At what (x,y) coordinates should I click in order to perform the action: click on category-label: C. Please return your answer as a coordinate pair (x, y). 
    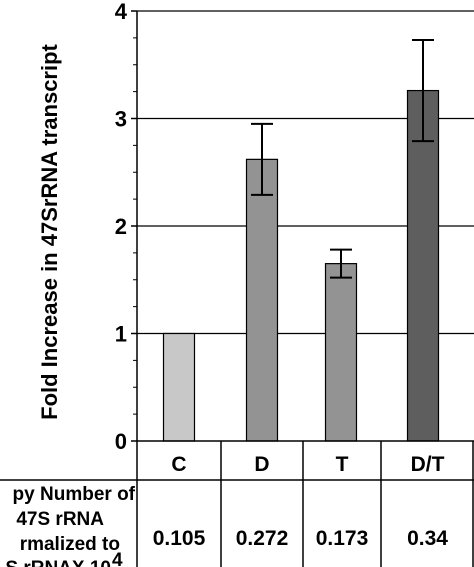
    Looking at the image, I should click on (178, 464).